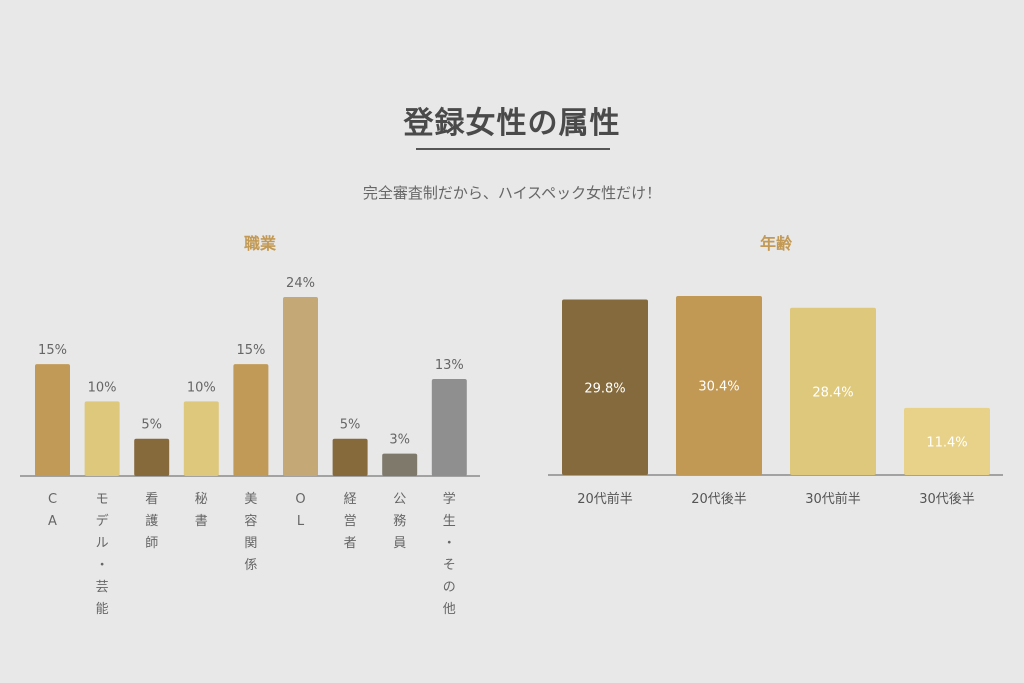 Image resolution: width=1024 pixels, height=683 pixels. What do you see at coordinates (300, 283) in the screenshot?
I see `occupation-value-label-5: 24%` at bounding box center [300, 283].